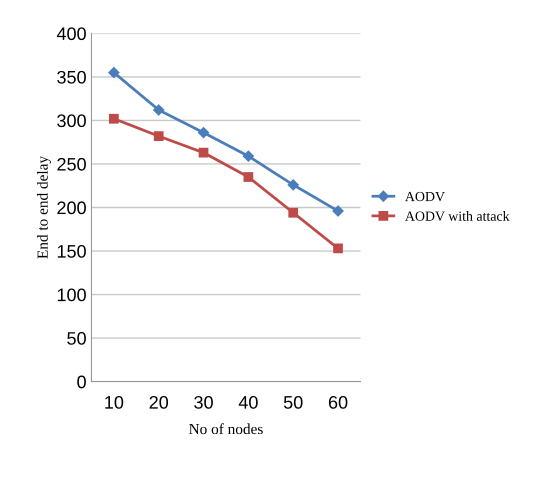 This screenshot has height=477, width=538. What do you see at coordinates (159, 402) in the screenshot?
I see `x-tick-label: 20` at bounding box center [159, 402].